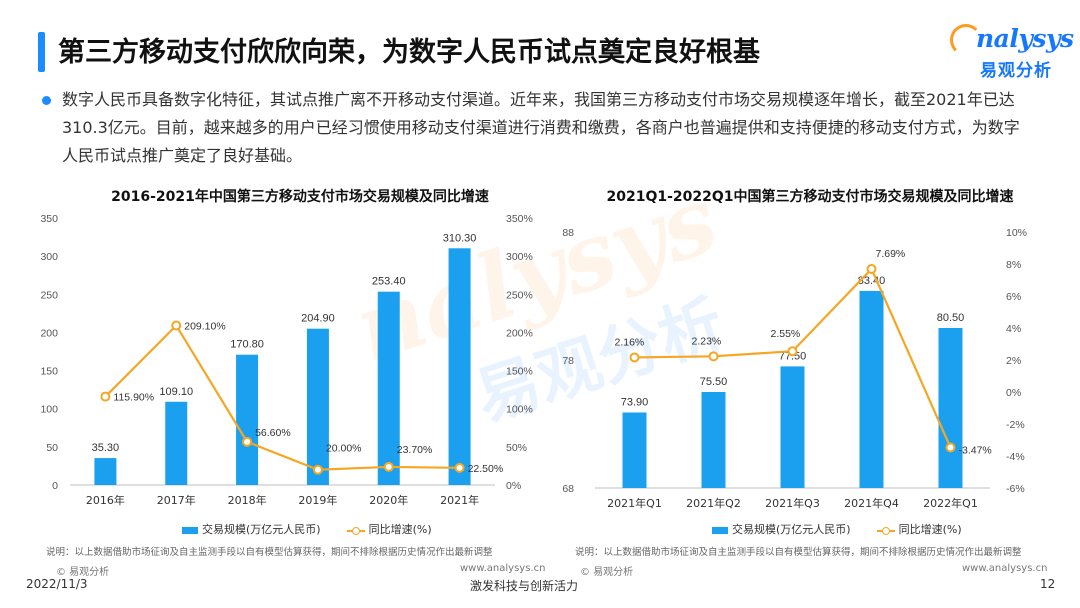 The width and height of the screenshot is (1080, 608). Describe the element at coordinates (55, 486) in the screenshot. I see `left-y-tick-label: 0` at that location.